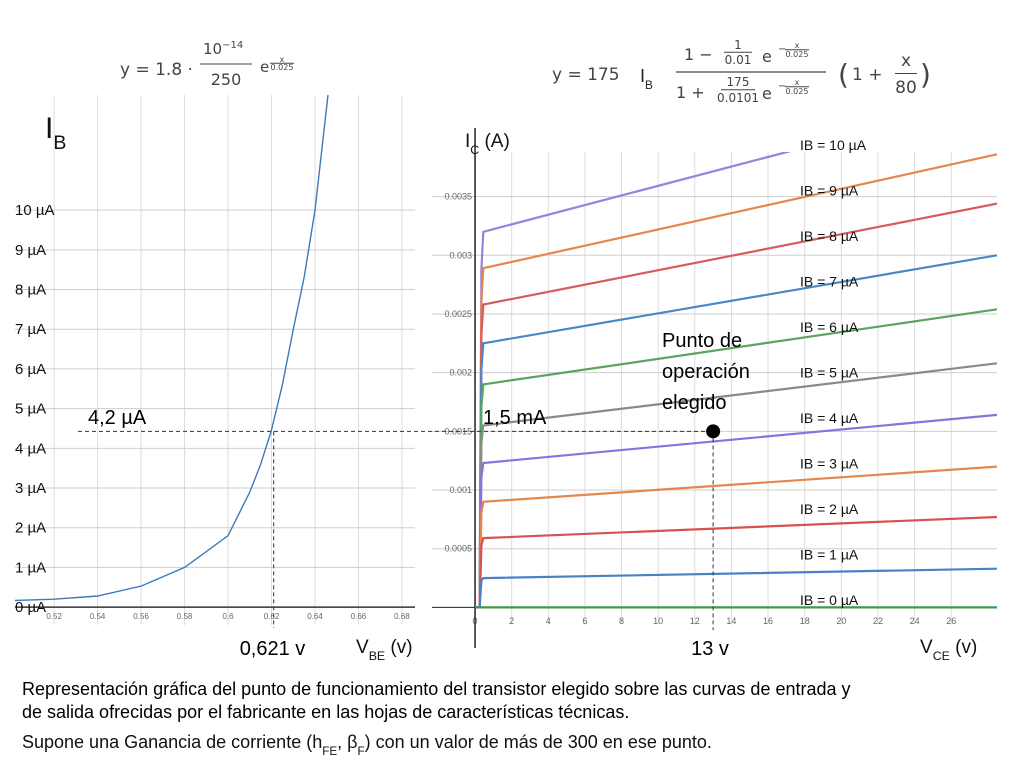 This screenshot has width=1024, height=768. Describe the element at coordinates (584, 621) in the screenshot. I see `x-tick-label: 6` at that location.